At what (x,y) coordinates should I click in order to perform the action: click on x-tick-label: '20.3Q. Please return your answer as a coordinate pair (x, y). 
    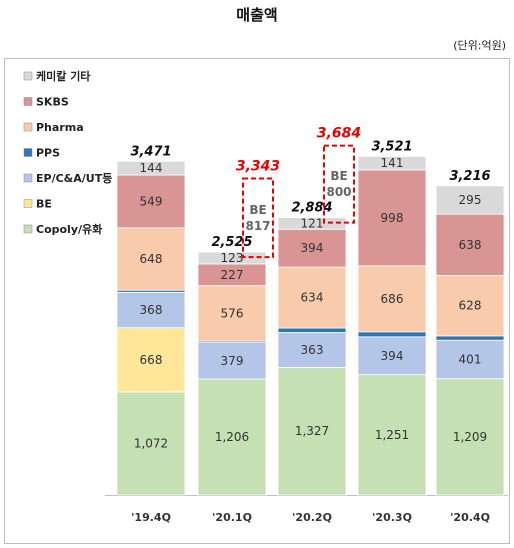
    Looking at the image, I should click on (392, 517).